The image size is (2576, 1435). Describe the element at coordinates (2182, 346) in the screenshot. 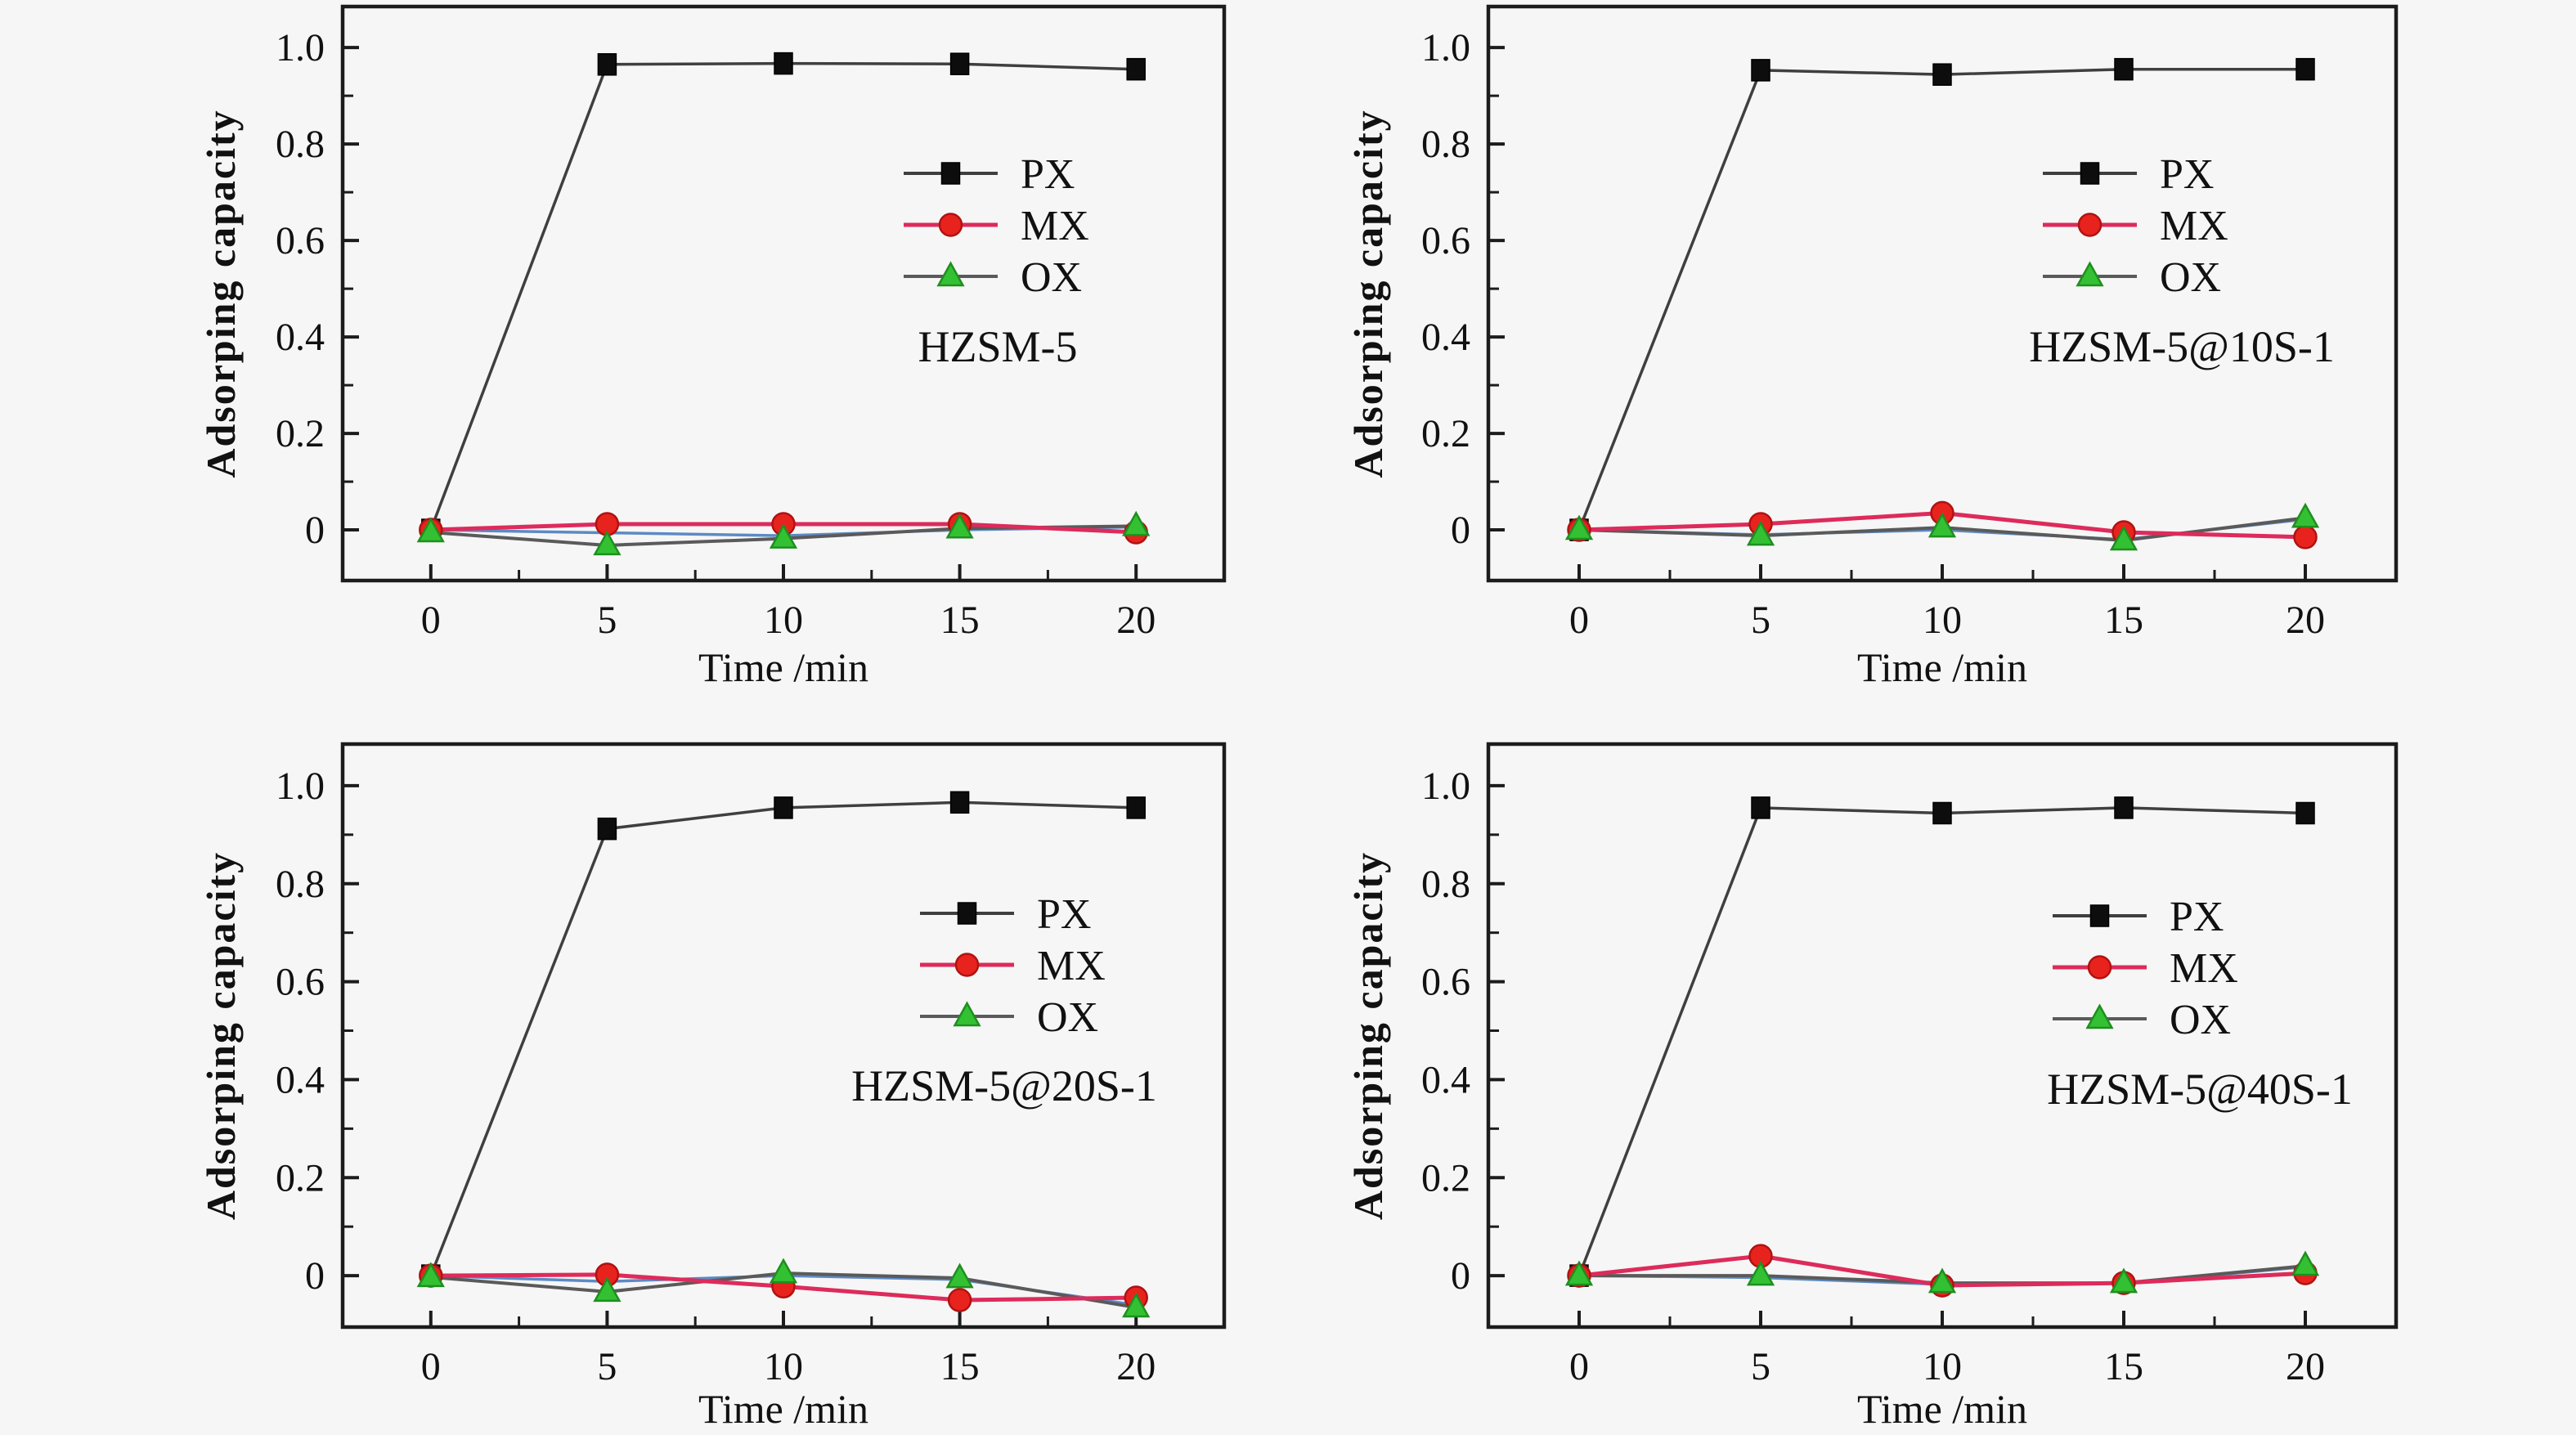

I see `chart-title: HZSM-5@10S-1` at that location.